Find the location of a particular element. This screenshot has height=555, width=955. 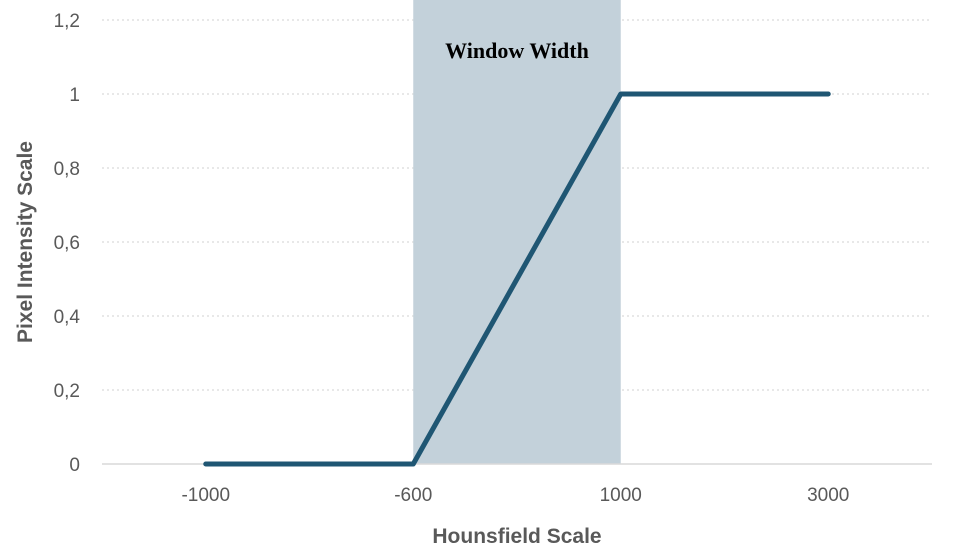

y-tick-label: 0,8 is located at coordinates (67, 169).